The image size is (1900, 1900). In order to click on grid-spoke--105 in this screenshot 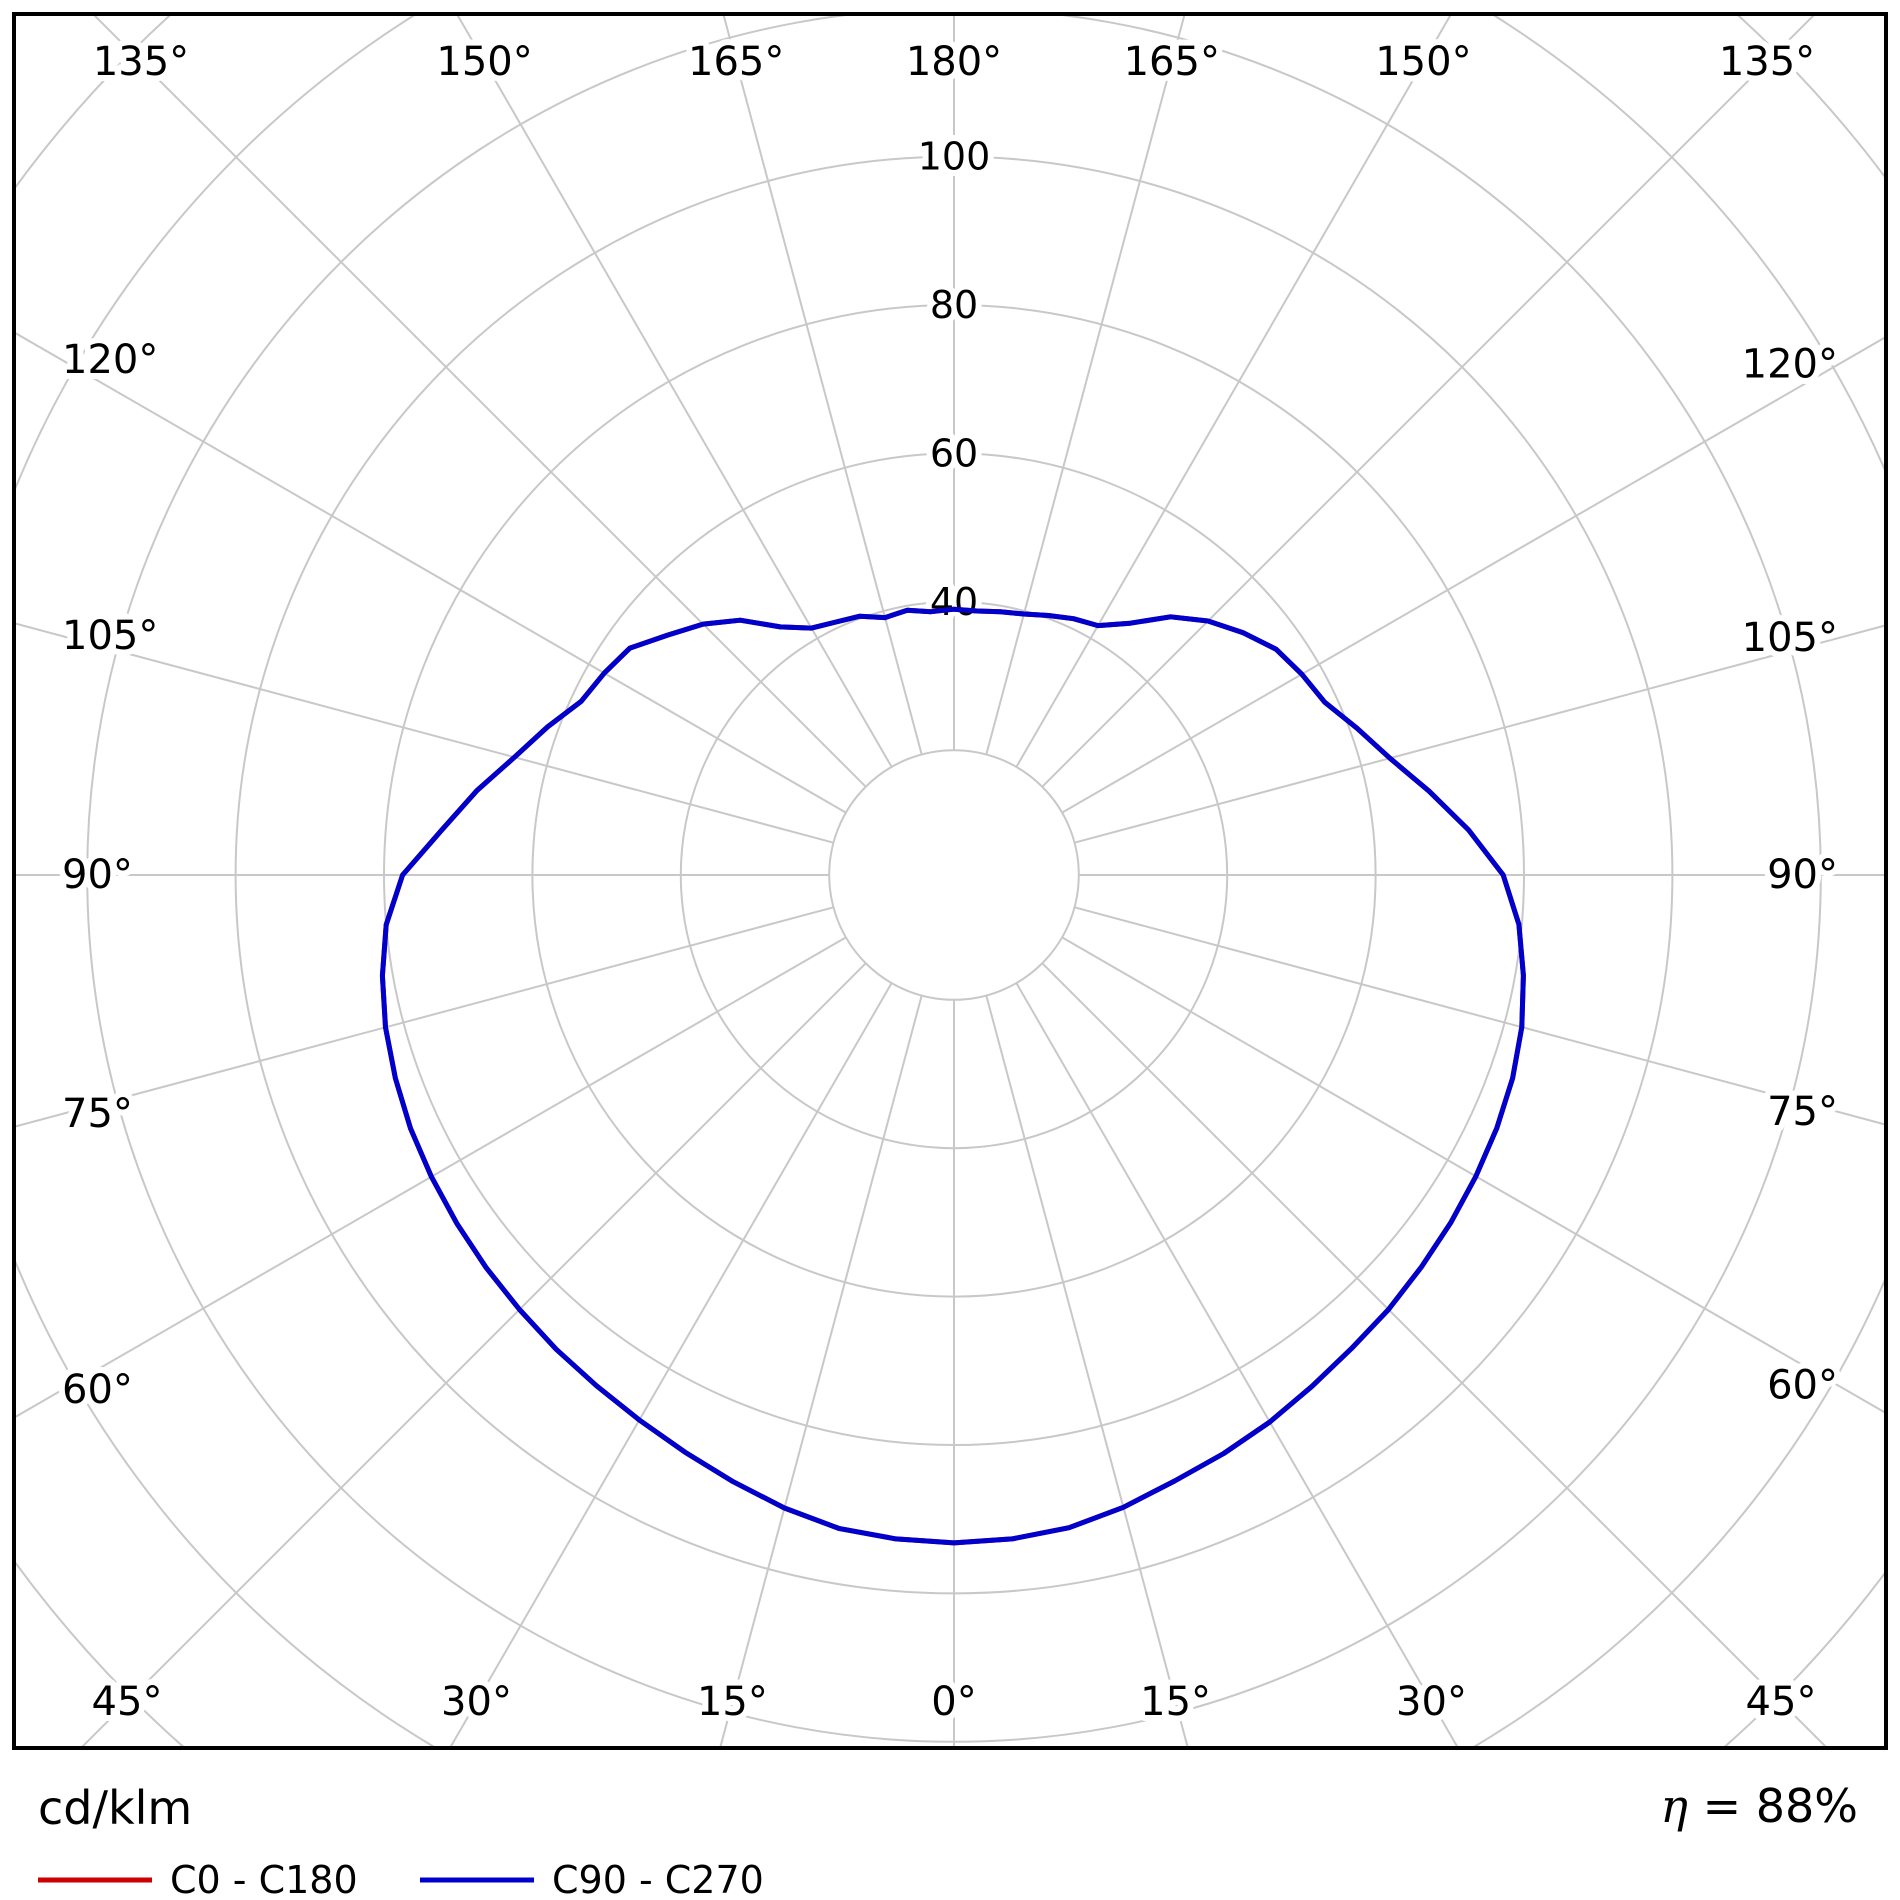, I will do `click(425, 733)`.